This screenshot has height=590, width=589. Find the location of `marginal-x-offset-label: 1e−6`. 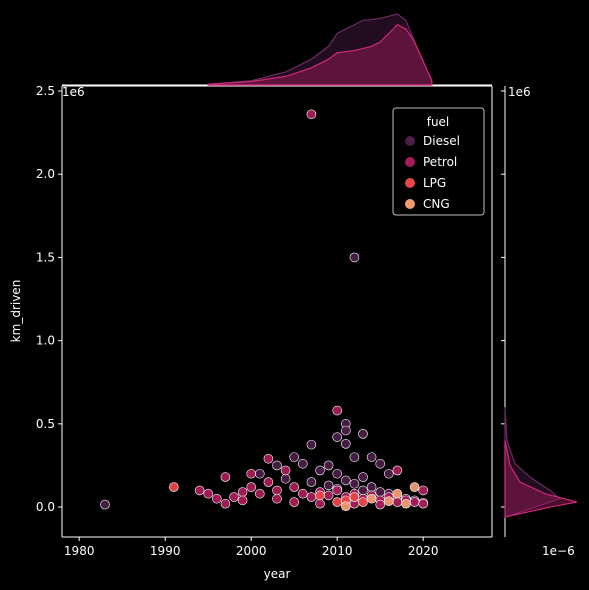

marginal-x-offset-label: 1e−6 is located at coordinates (558, 551).